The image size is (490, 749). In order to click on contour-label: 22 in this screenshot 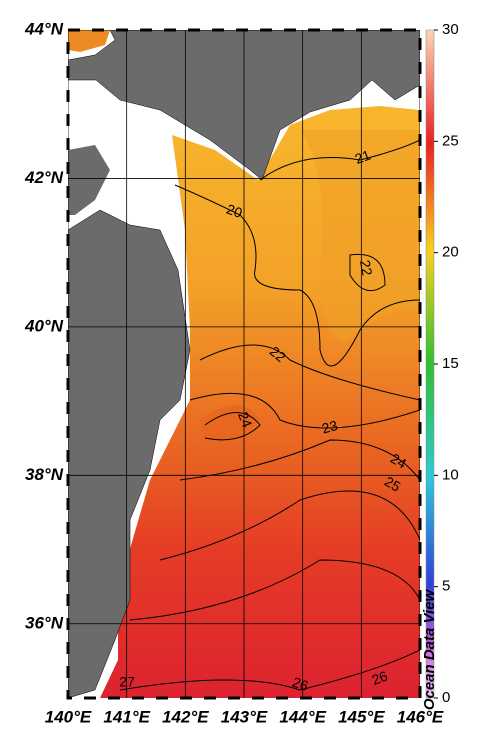, I will do `click(366, 268)`.